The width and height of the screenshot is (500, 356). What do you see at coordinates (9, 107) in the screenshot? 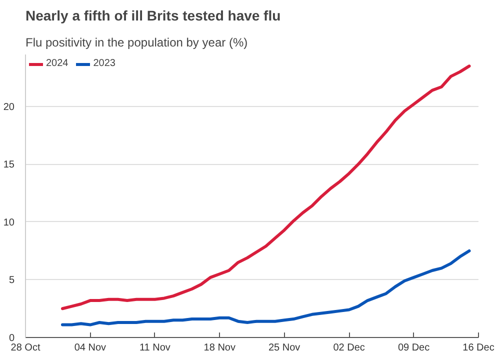
I see `y-tick-label: 20` at bounding box center [9, 107].